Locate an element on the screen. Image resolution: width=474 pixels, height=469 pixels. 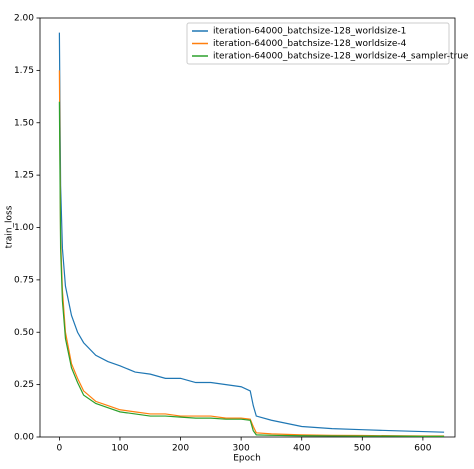
y-tick-label: 2.00 is located at coordinates (24, 19).